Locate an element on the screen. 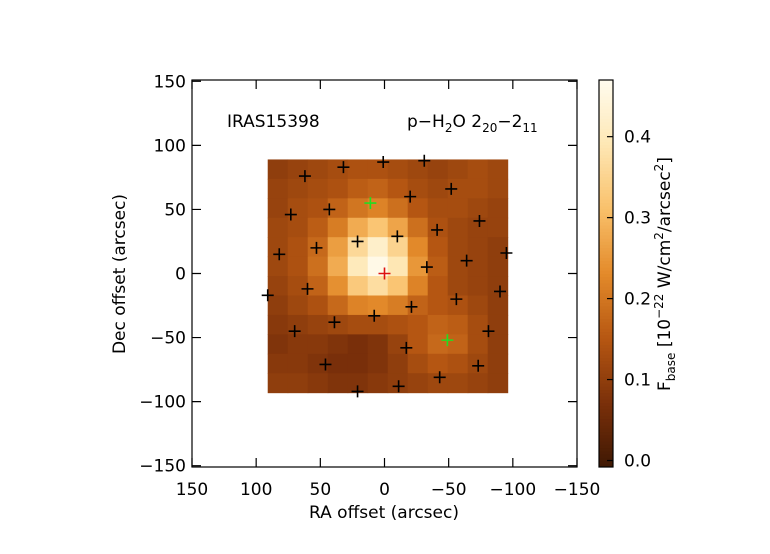 The width and height of the screenshot is (770, 554). colorbar-tick-label: 0.1 is located at coordinates (637, 381).